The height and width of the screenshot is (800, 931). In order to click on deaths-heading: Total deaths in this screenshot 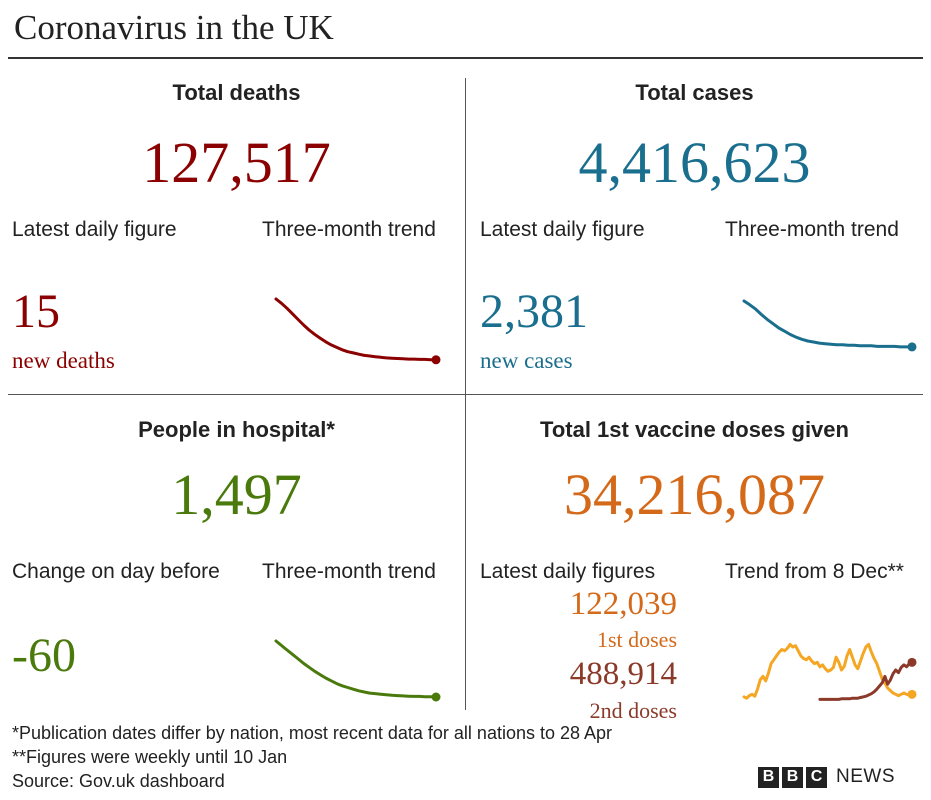, I will do `click(236, 92)`.